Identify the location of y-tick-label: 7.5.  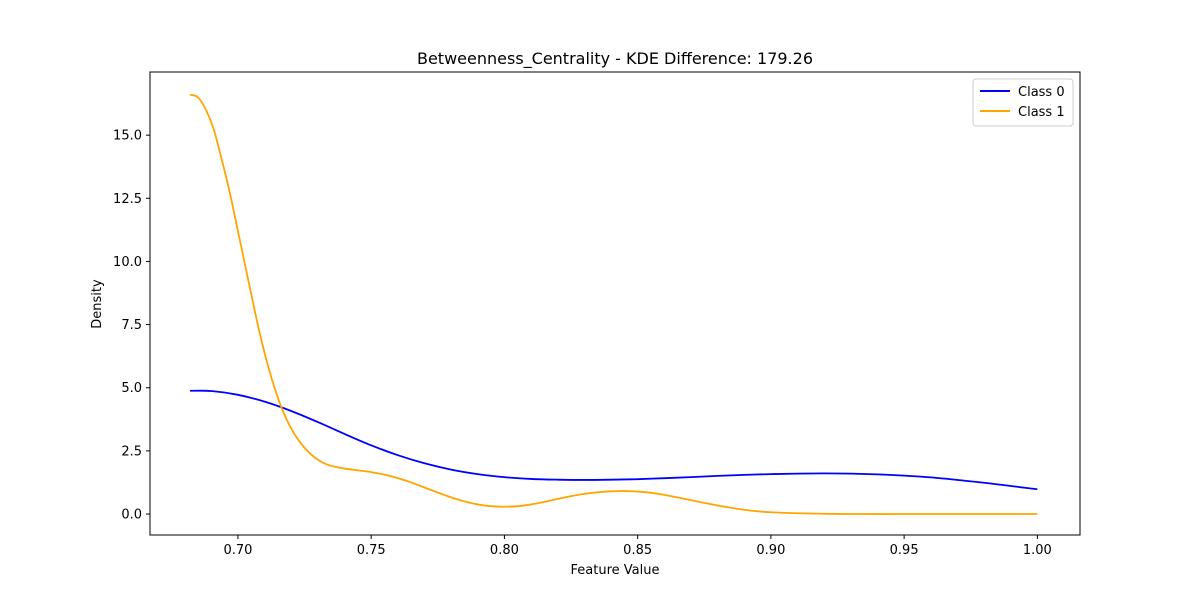
(131, 325).